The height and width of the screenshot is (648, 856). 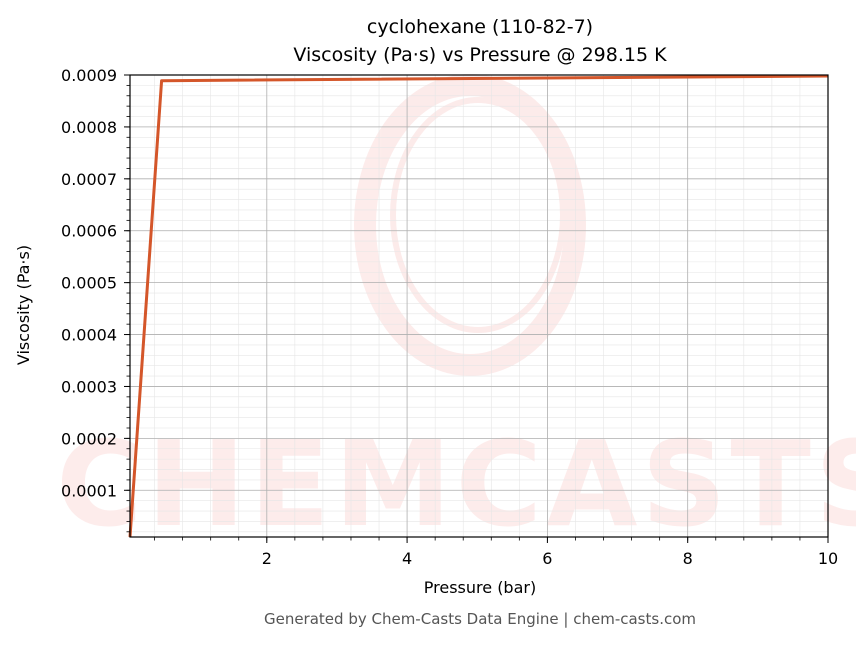 What do you see at coordinates (480, 27) in the screenshot?
I see `chart-title-line1: cyclohexane (110-82-7)` at bounding box center [480, 27].